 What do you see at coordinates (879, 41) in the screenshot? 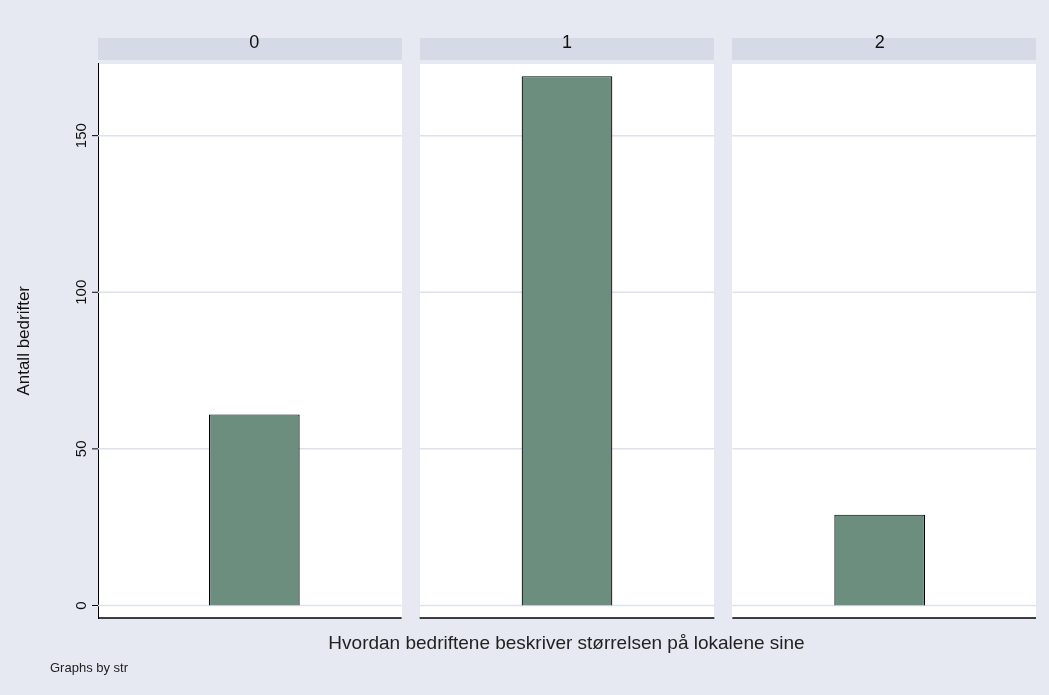
I see `x-tick-label: 2` at bounding box center [879, 41].